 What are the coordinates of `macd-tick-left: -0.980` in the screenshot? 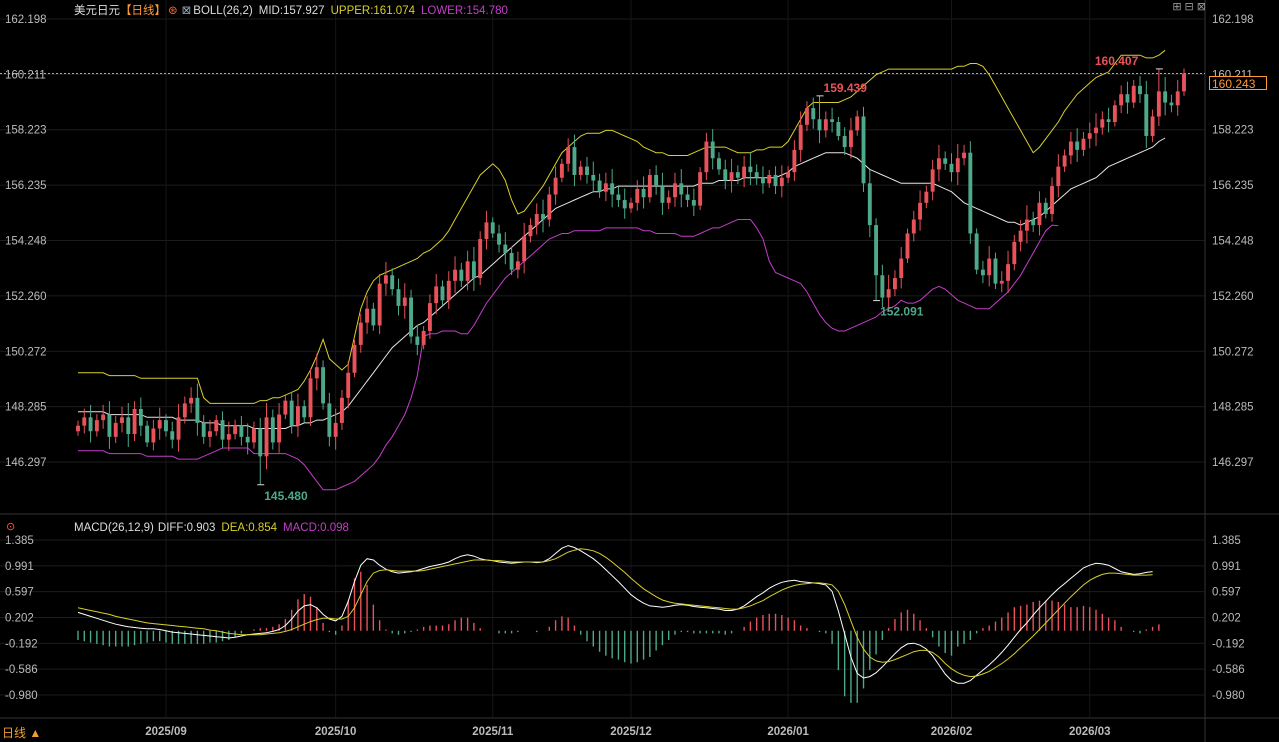 It's located at (21, 696).